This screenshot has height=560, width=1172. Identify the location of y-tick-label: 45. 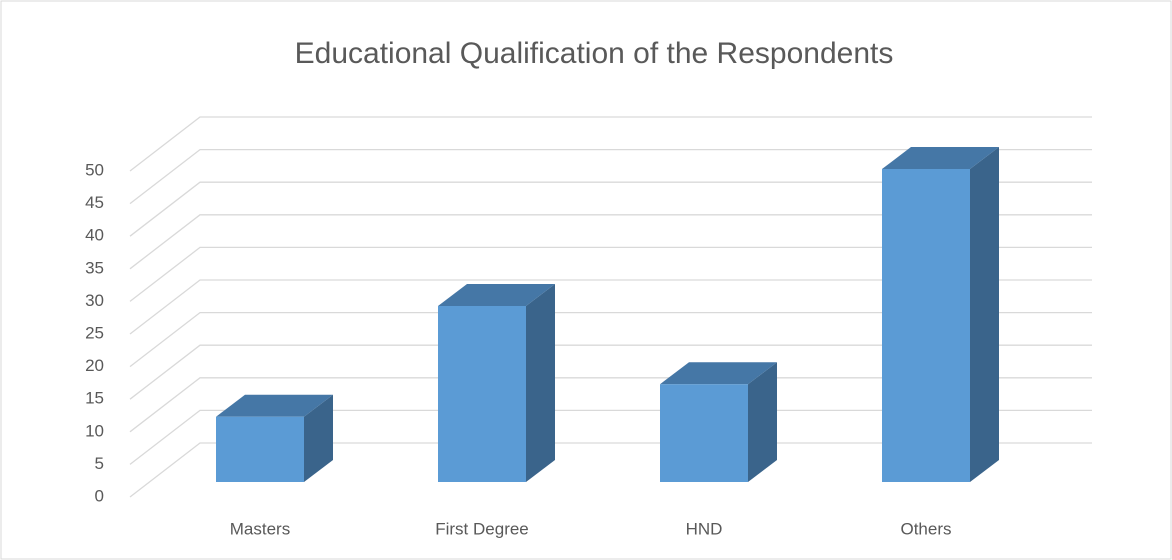
(94, 202).